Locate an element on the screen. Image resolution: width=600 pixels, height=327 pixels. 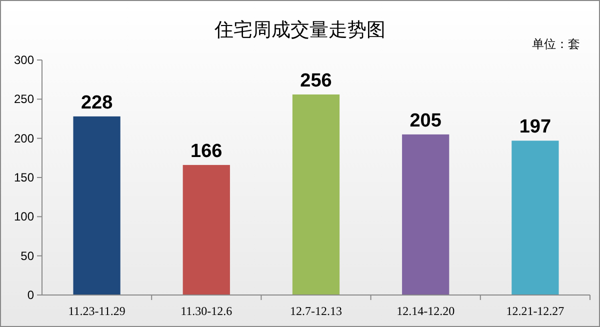
x-tick-label: 11.23-11.29 is located at coordinates (97, 311).